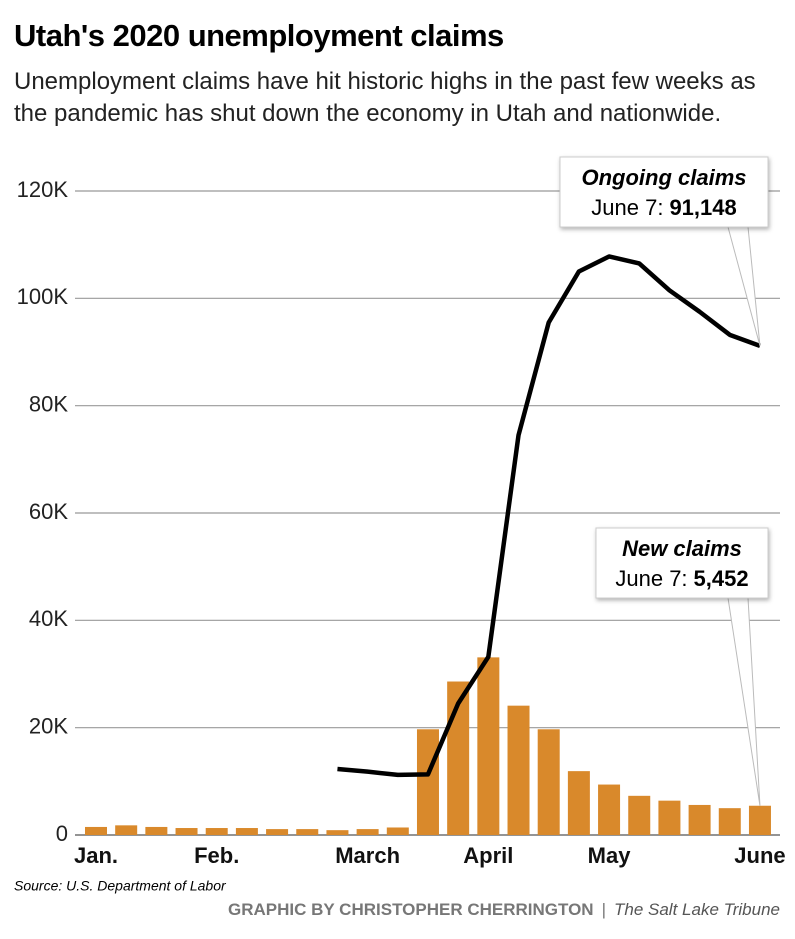 This screenshot has height=939, width=795. I want to click on publisher: The Salt Lake Tribune, so click(697, 909).